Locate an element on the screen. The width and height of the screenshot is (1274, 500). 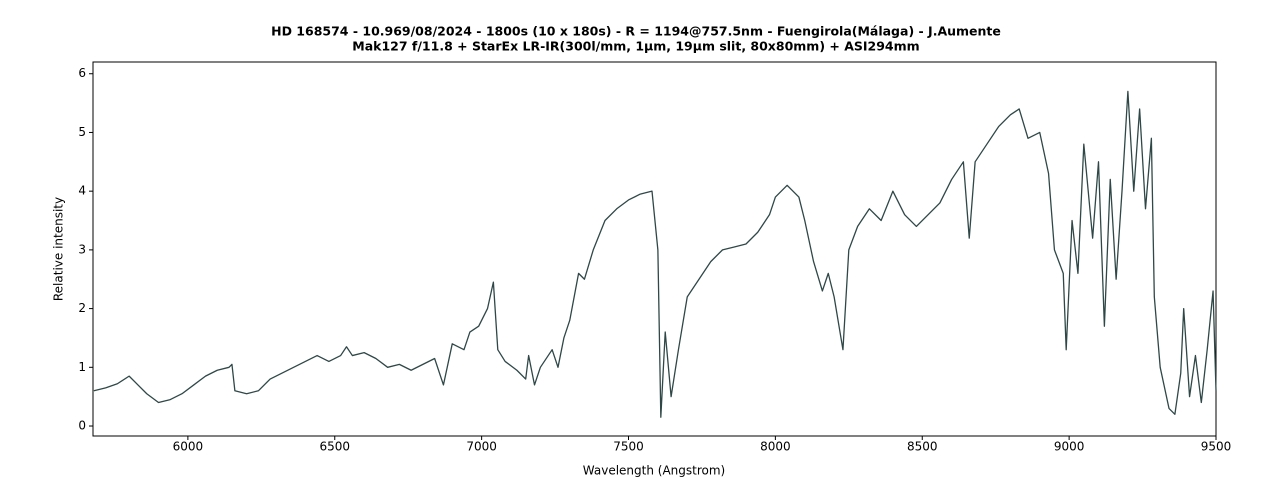
x-tick-label: 6000 is located at coordinates (188, 447).